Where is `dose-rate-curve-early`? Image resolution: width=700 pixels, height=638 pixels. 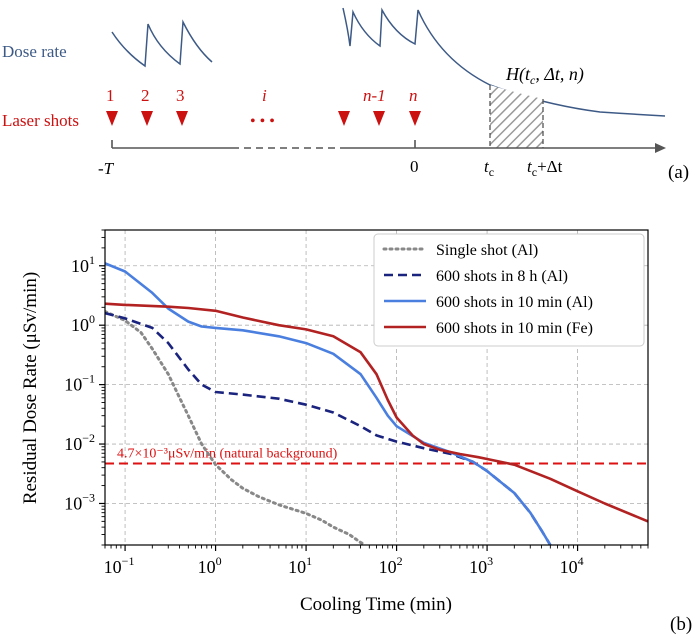
dose-rate-curve-early is located at coordinates (162, 43).